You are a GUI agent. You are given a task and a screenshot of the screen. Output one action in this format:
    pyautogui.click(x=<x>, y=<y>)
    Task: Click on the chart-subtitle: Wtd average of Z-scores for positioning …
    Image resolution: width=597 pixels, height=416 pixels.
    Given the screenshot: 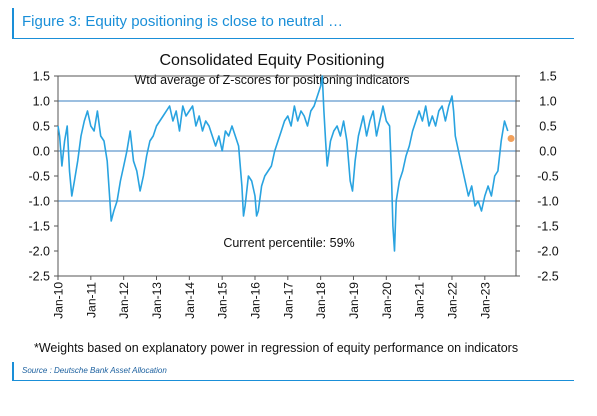 What is the action you would take?
    pyautogui.click(x=271, y=80)
    